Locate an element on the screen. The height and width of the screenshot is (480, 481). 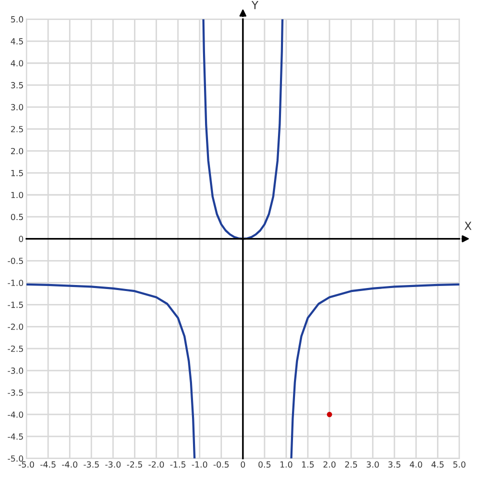
y-tick-label: 2.5 is located at coordinates (17, 129).